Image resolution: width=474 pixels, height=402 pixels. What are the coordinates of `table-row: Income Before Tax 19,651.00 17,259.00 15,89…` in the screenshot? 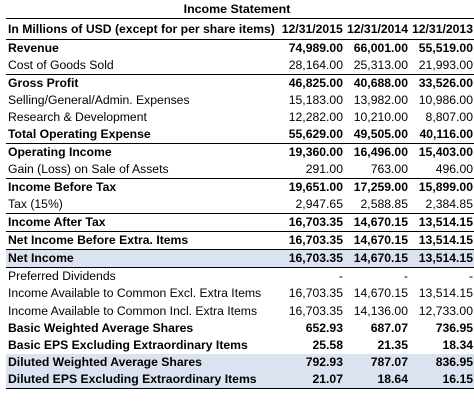 It's located at (240, 187).